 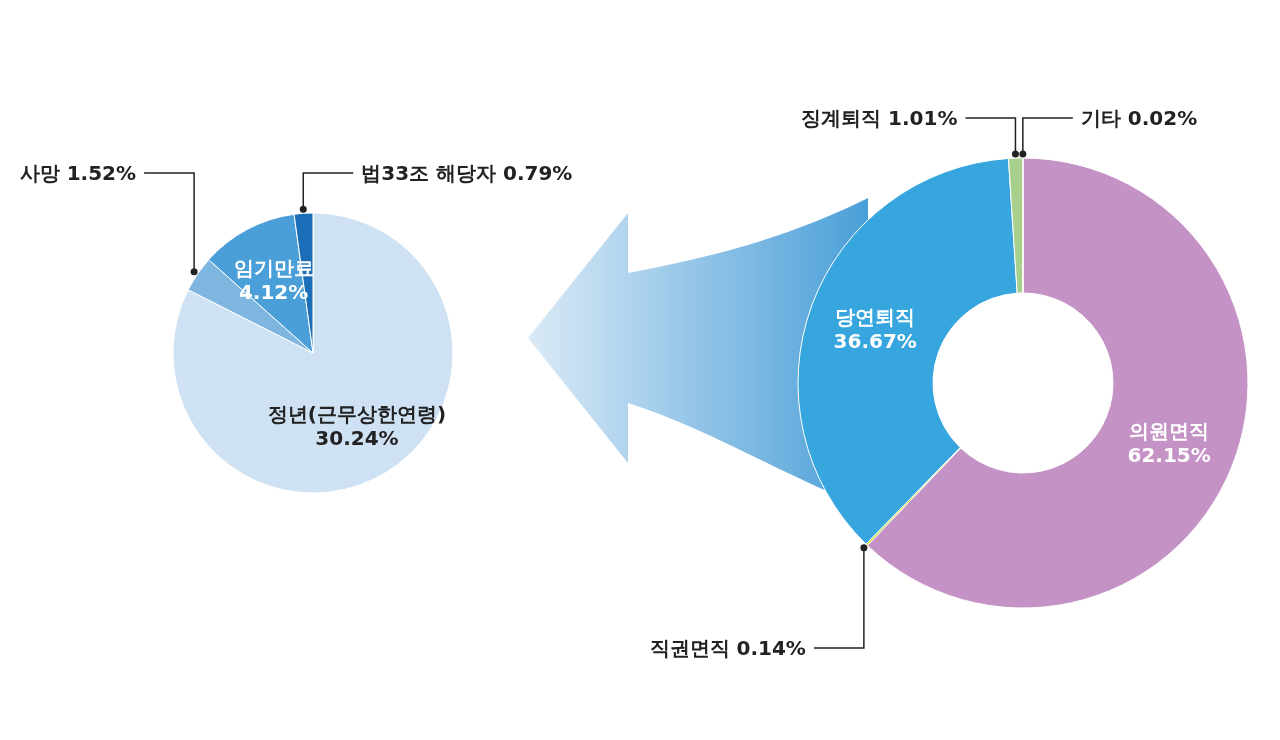 I want to click on slice-label: 사망 1.52%, so click(x=78, y=173).